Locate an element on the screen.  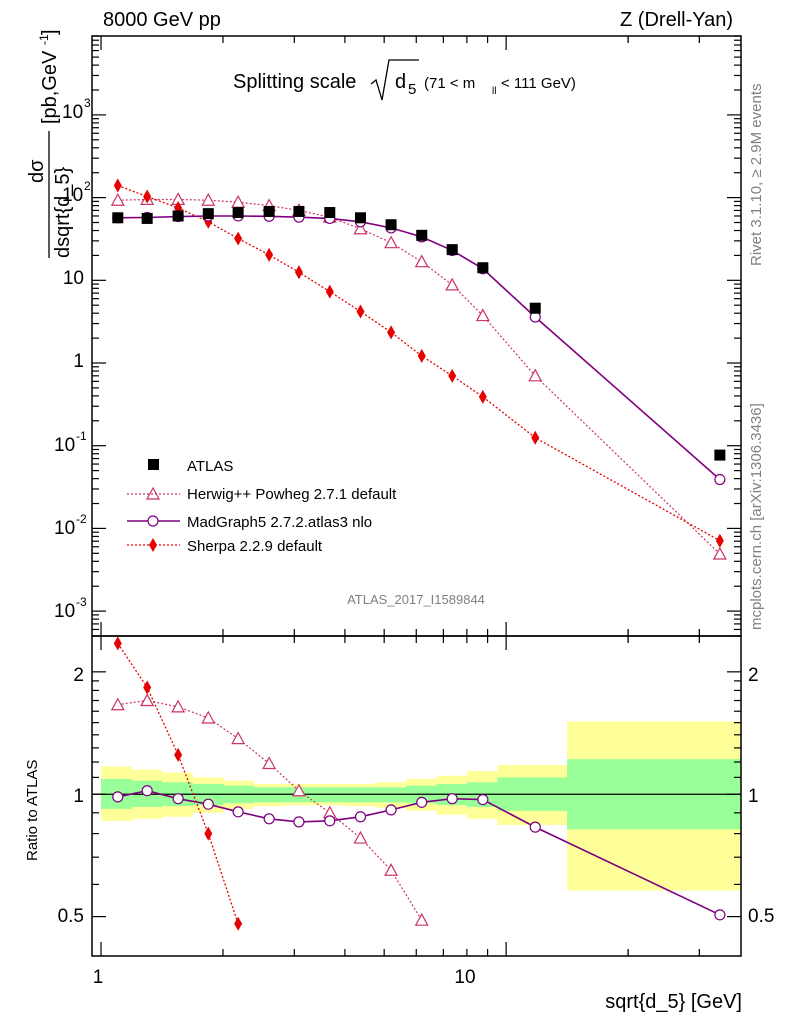
ylabel-denominator: dsqrt{d_5} is located at coordinates (63, 212).